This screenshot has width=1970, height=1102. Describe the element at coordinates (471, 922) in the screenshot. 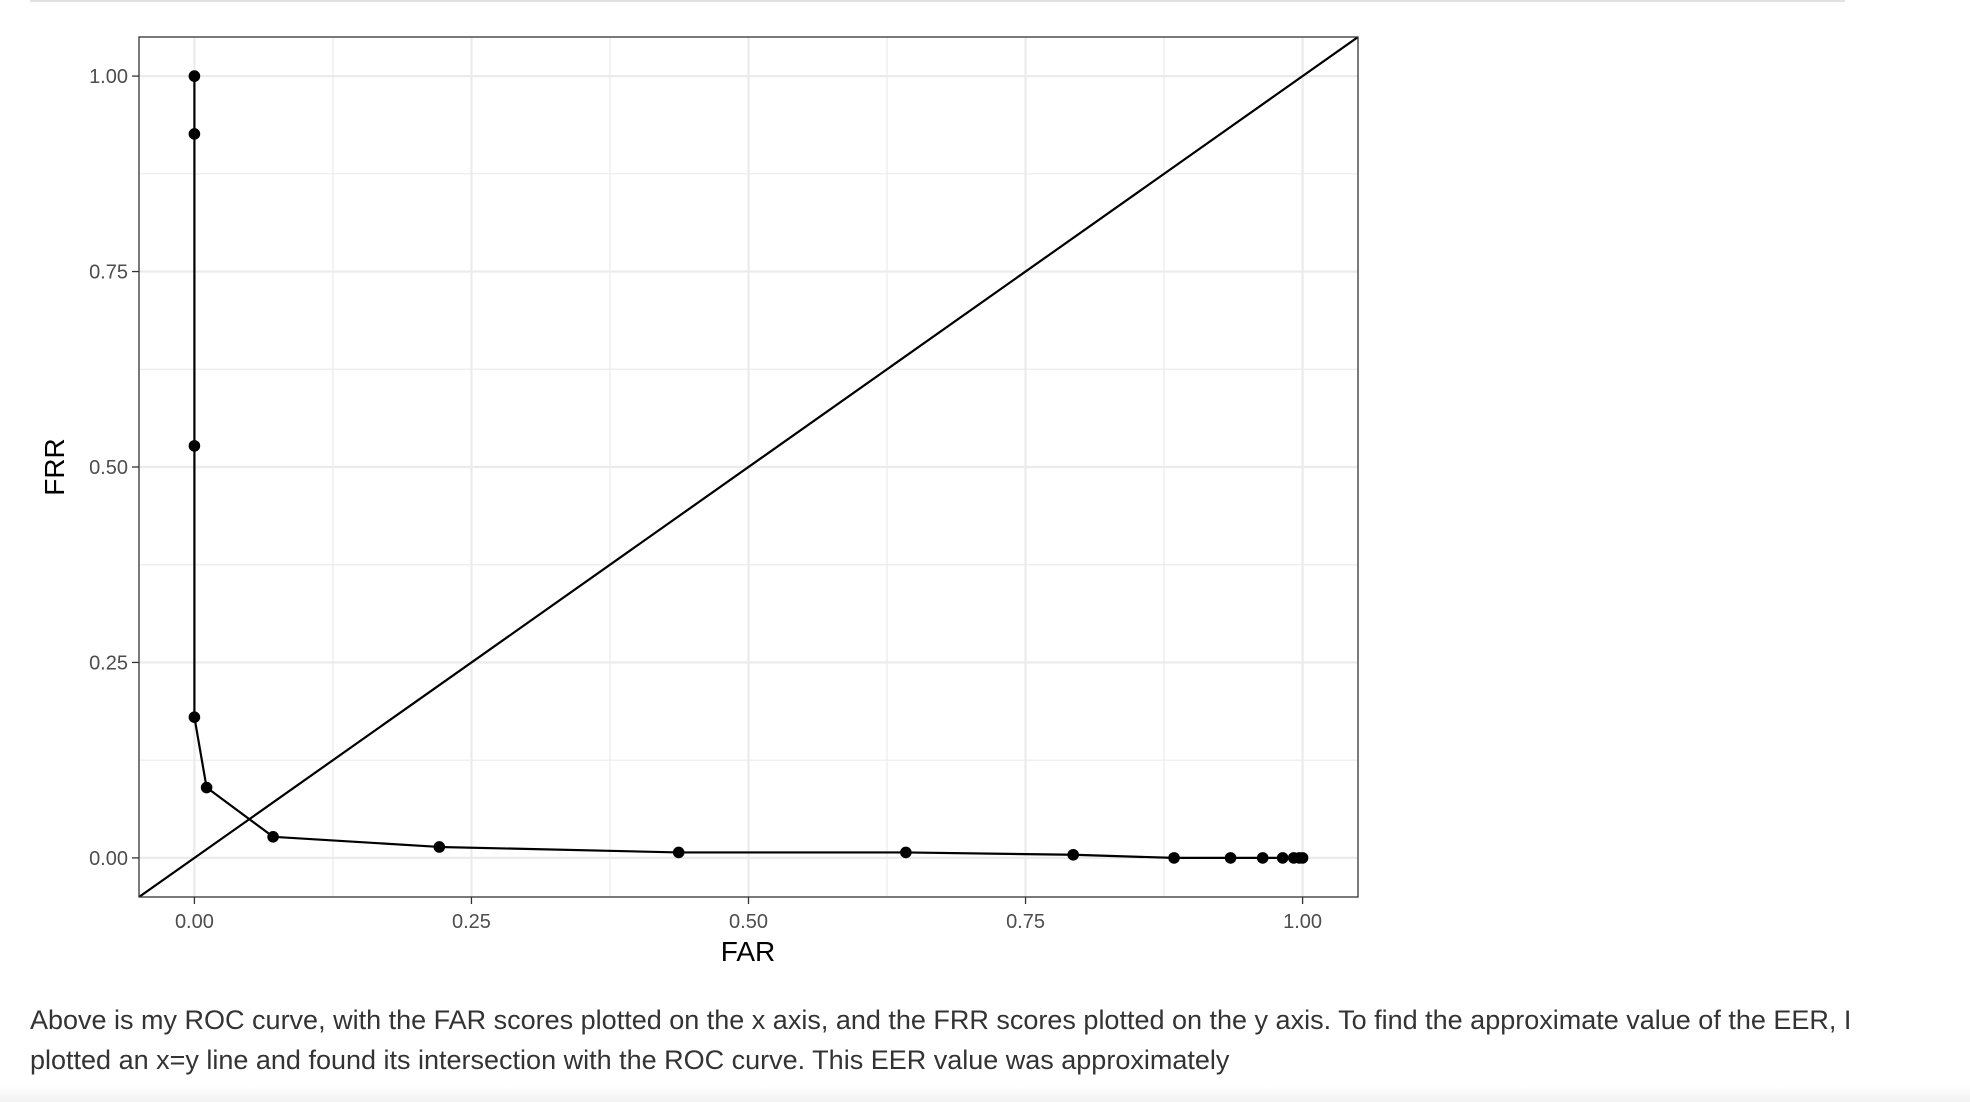

I see `x-tick-label: 0.25` at that location.